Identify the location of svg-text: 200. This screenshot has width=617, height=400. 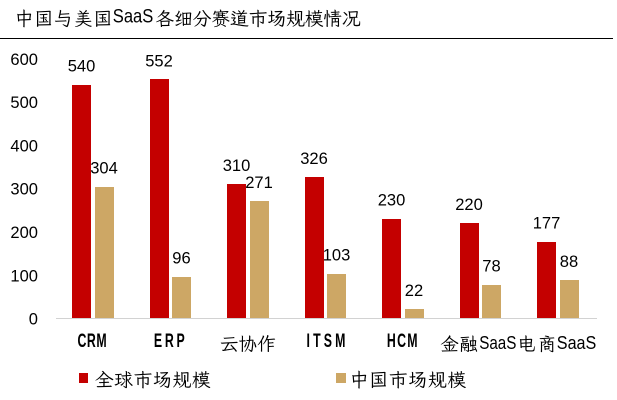
(24, 232).